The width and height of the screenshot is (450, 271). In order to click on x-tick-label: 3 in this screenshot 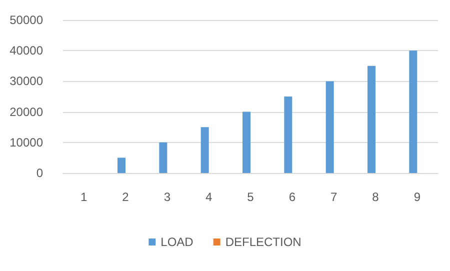, I will do `click(167, 197)`.